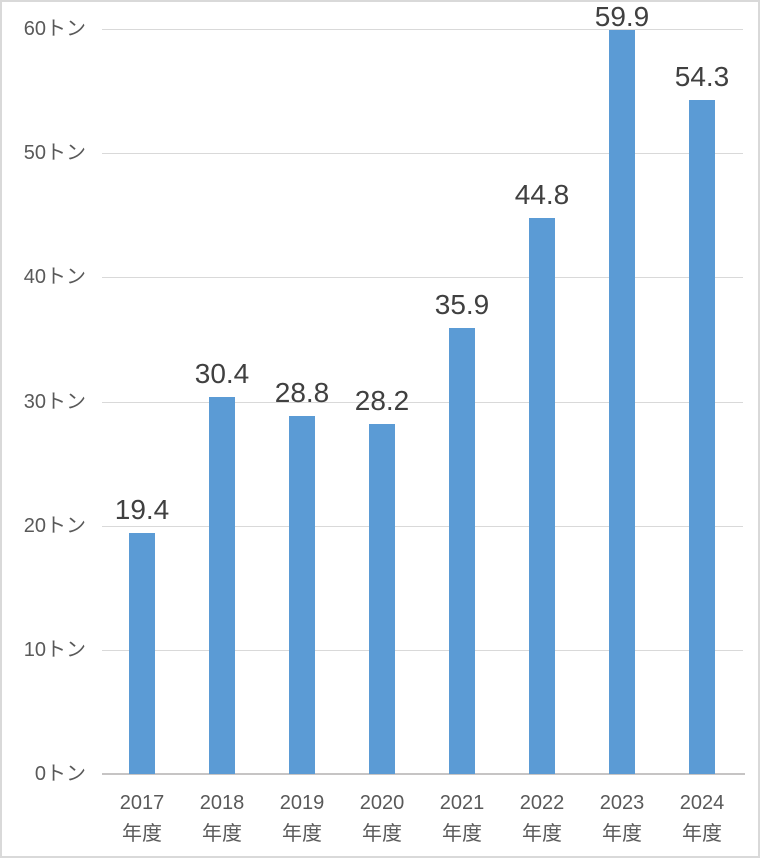 This screenshot has height=858, width=760. Describe the element at coordinates (622, 819) in the screenshot. I see `x-tick-label: 2023 年度` at that location.